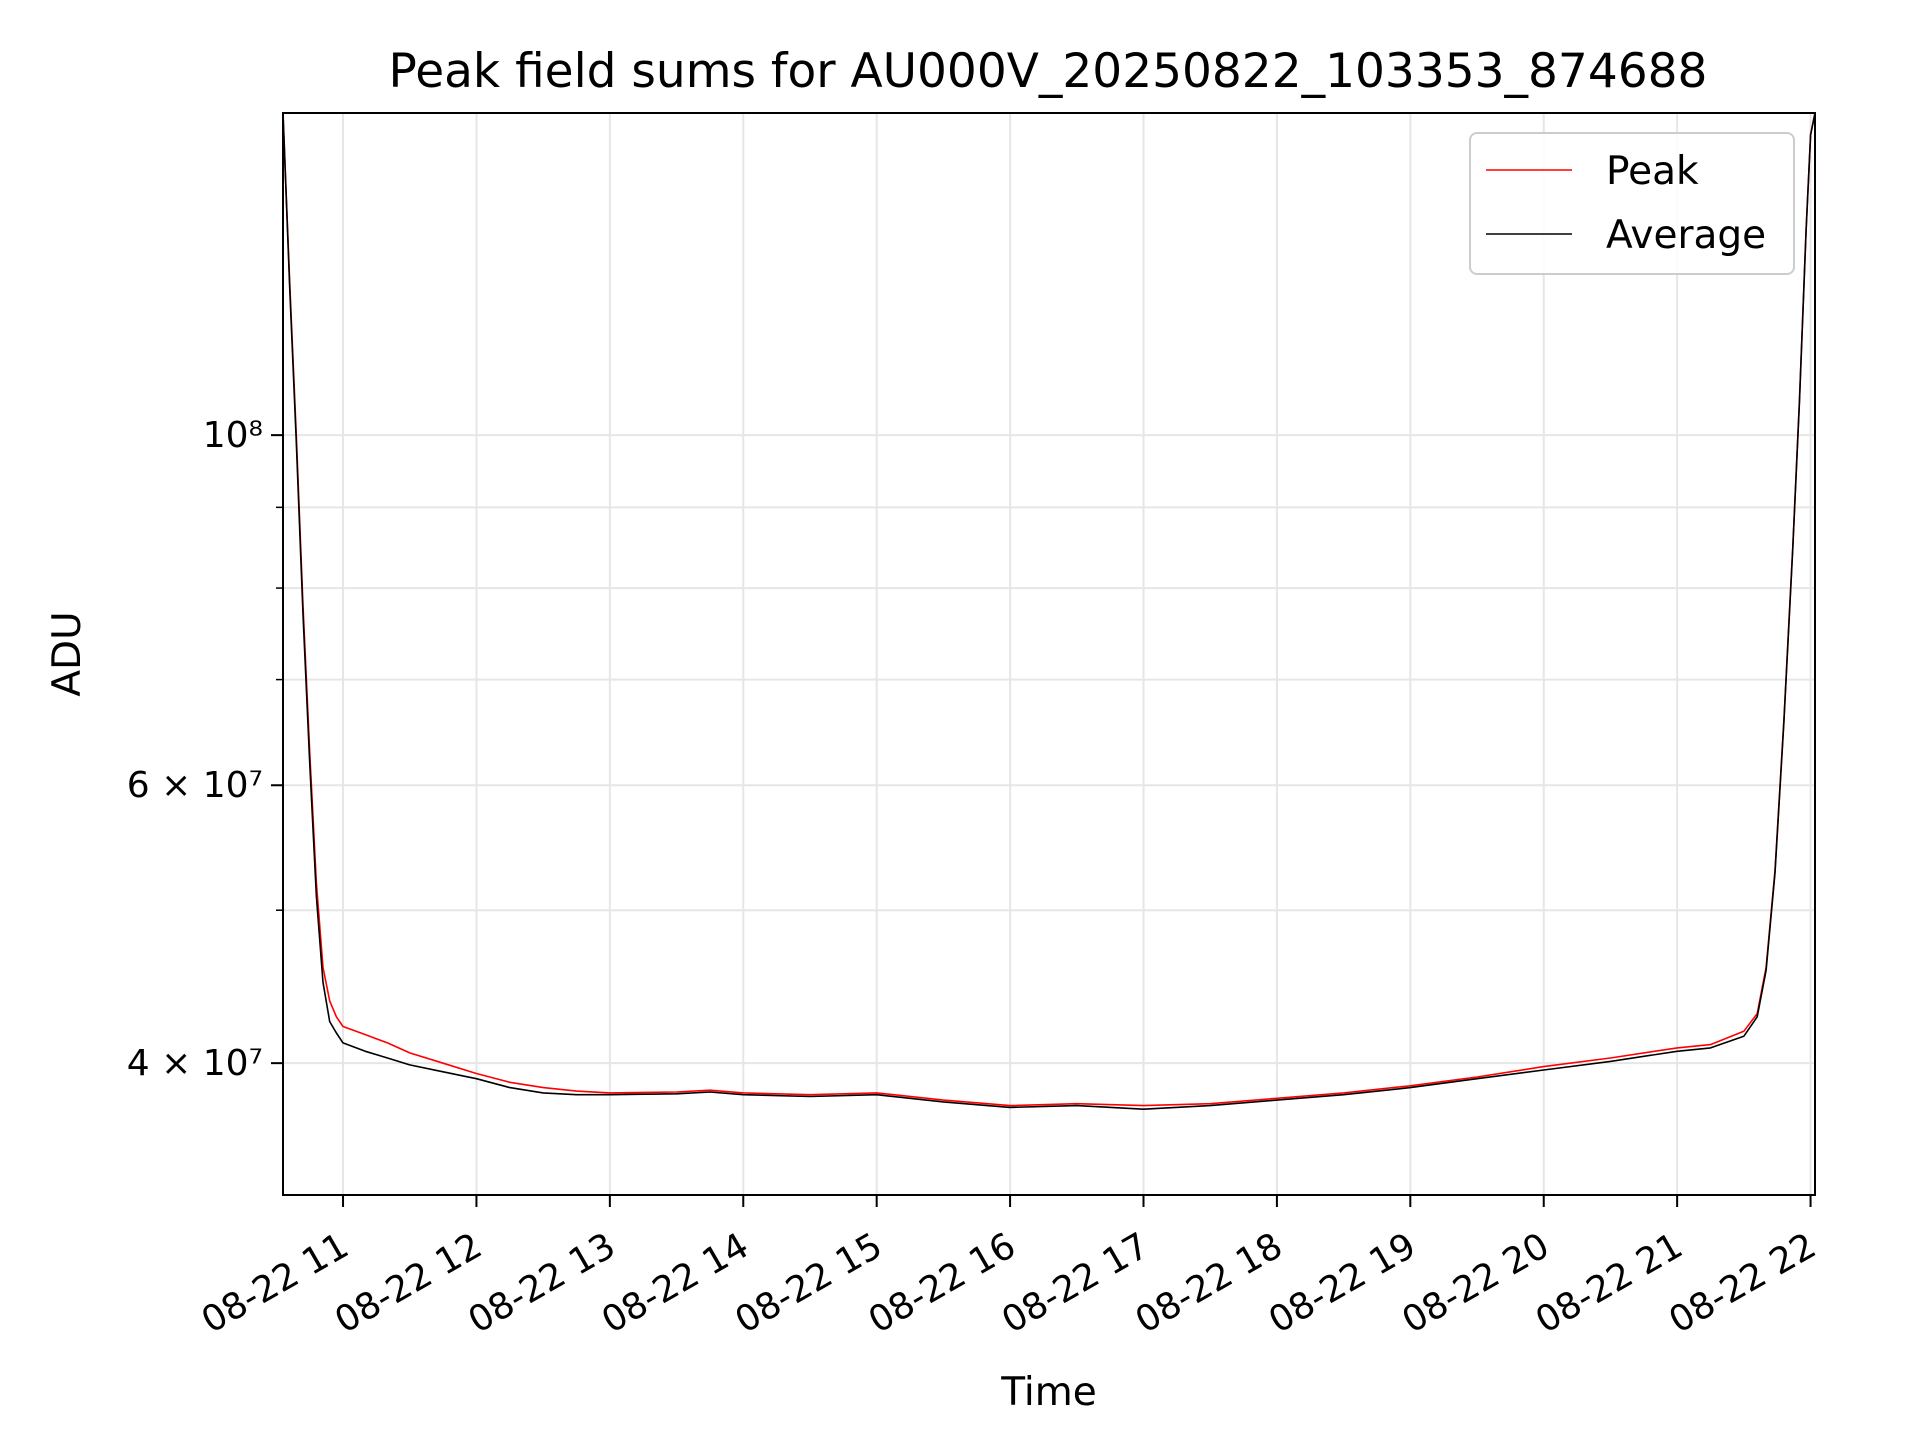 The width and height of the screenshot is (1920, 1440). What do you see at coordinates (1686, 235) in the screenshot?
I see `legend-label-average: Average` at bounding box center [1686, 235].